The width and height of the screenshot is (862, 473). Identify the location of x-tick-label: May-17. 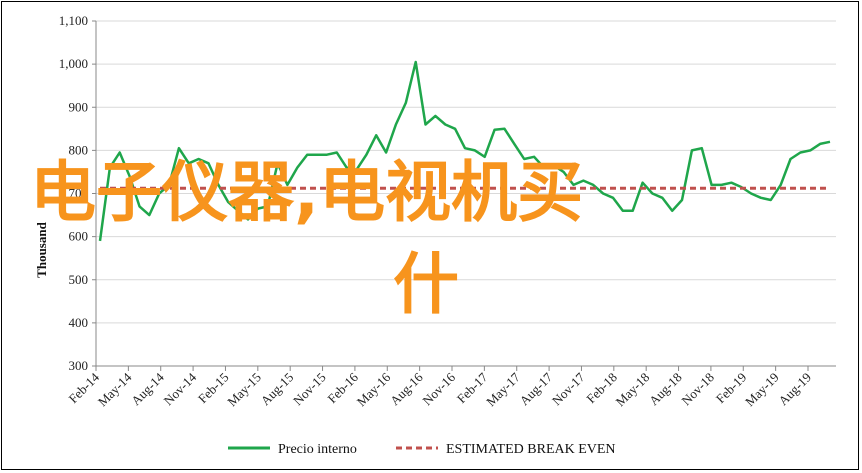
(503, 389).